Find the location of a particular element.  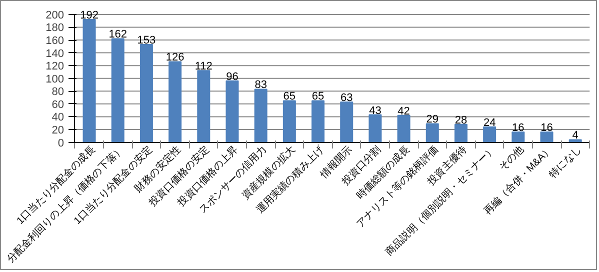

data-label: 112 is located at coordinates (203, 66).